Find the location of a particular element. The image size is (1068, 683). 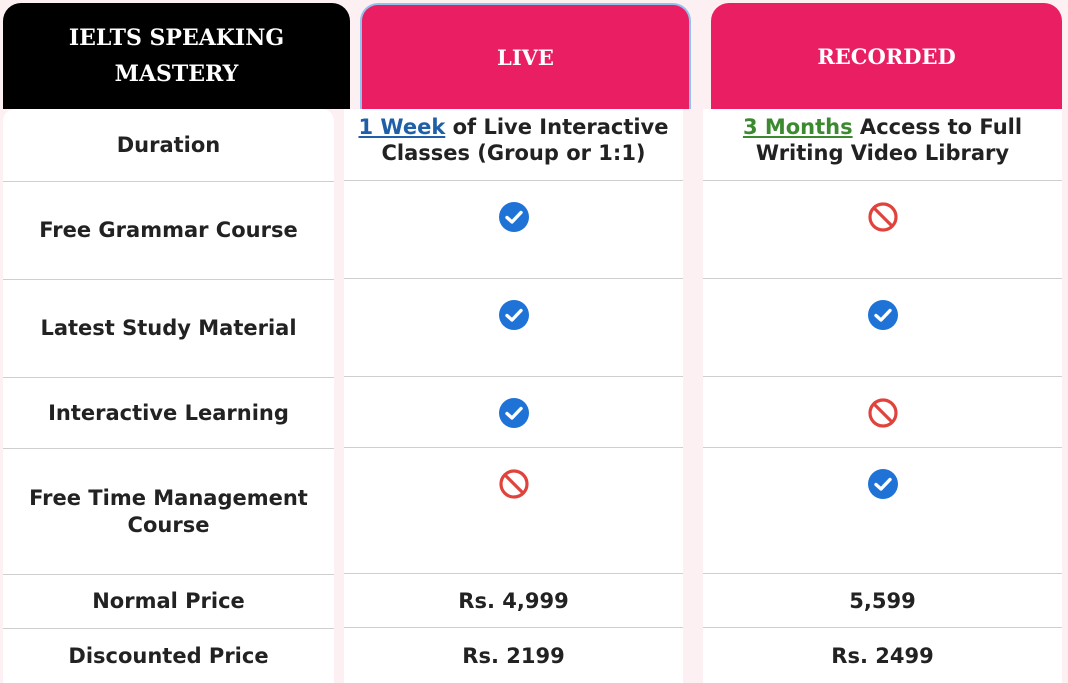

recorded-grammar-cell is located at coordinates (882, 230).